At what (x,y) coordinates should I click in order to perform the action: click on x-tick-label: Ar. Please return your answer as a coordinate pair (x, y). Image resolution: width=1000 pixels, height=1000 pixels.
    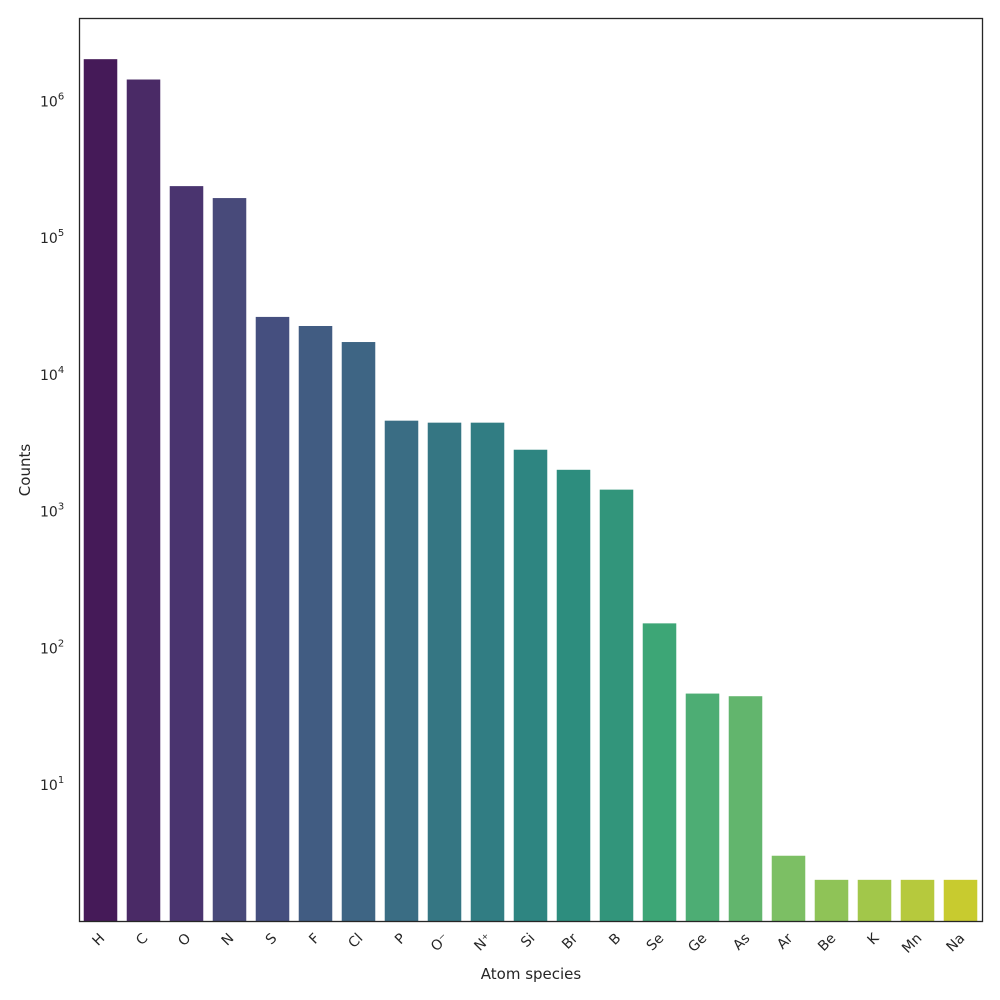
    Looking at the image, I should click on (785, 941).